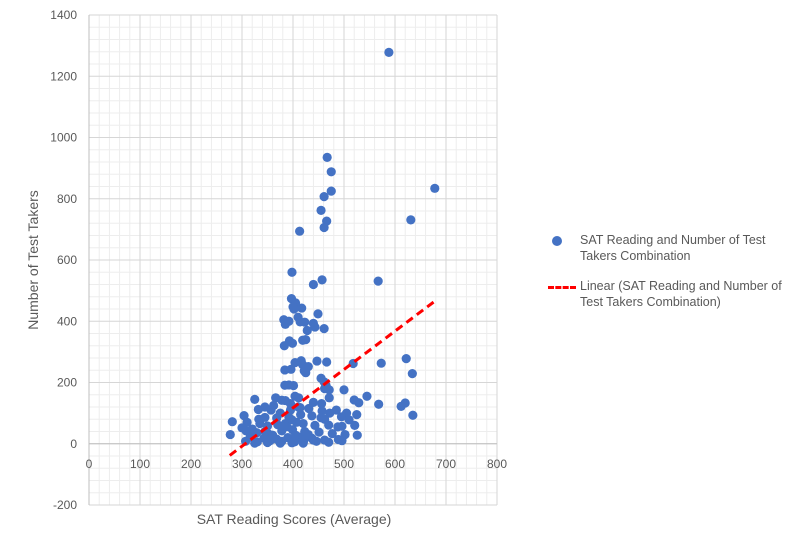  What do you see at coordinates (140, 464) in the screenshot?
I see `x-tick-label: 100` at bounding box center [140, 464].